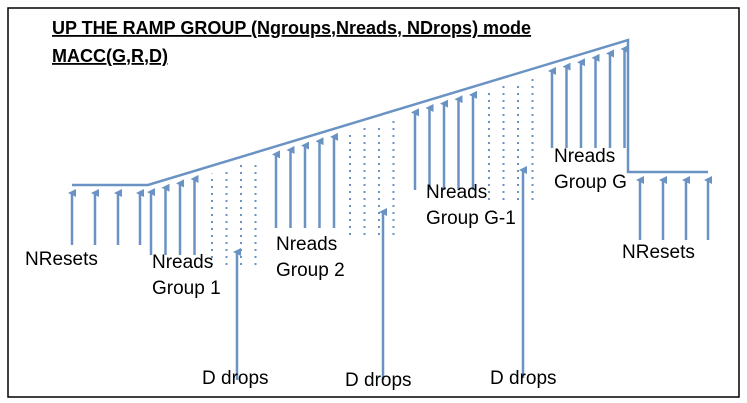 The image size is (747, 403). Describe the element at coordinates (186, 288) in the screenshot. I see `label: Group 1` at that location.